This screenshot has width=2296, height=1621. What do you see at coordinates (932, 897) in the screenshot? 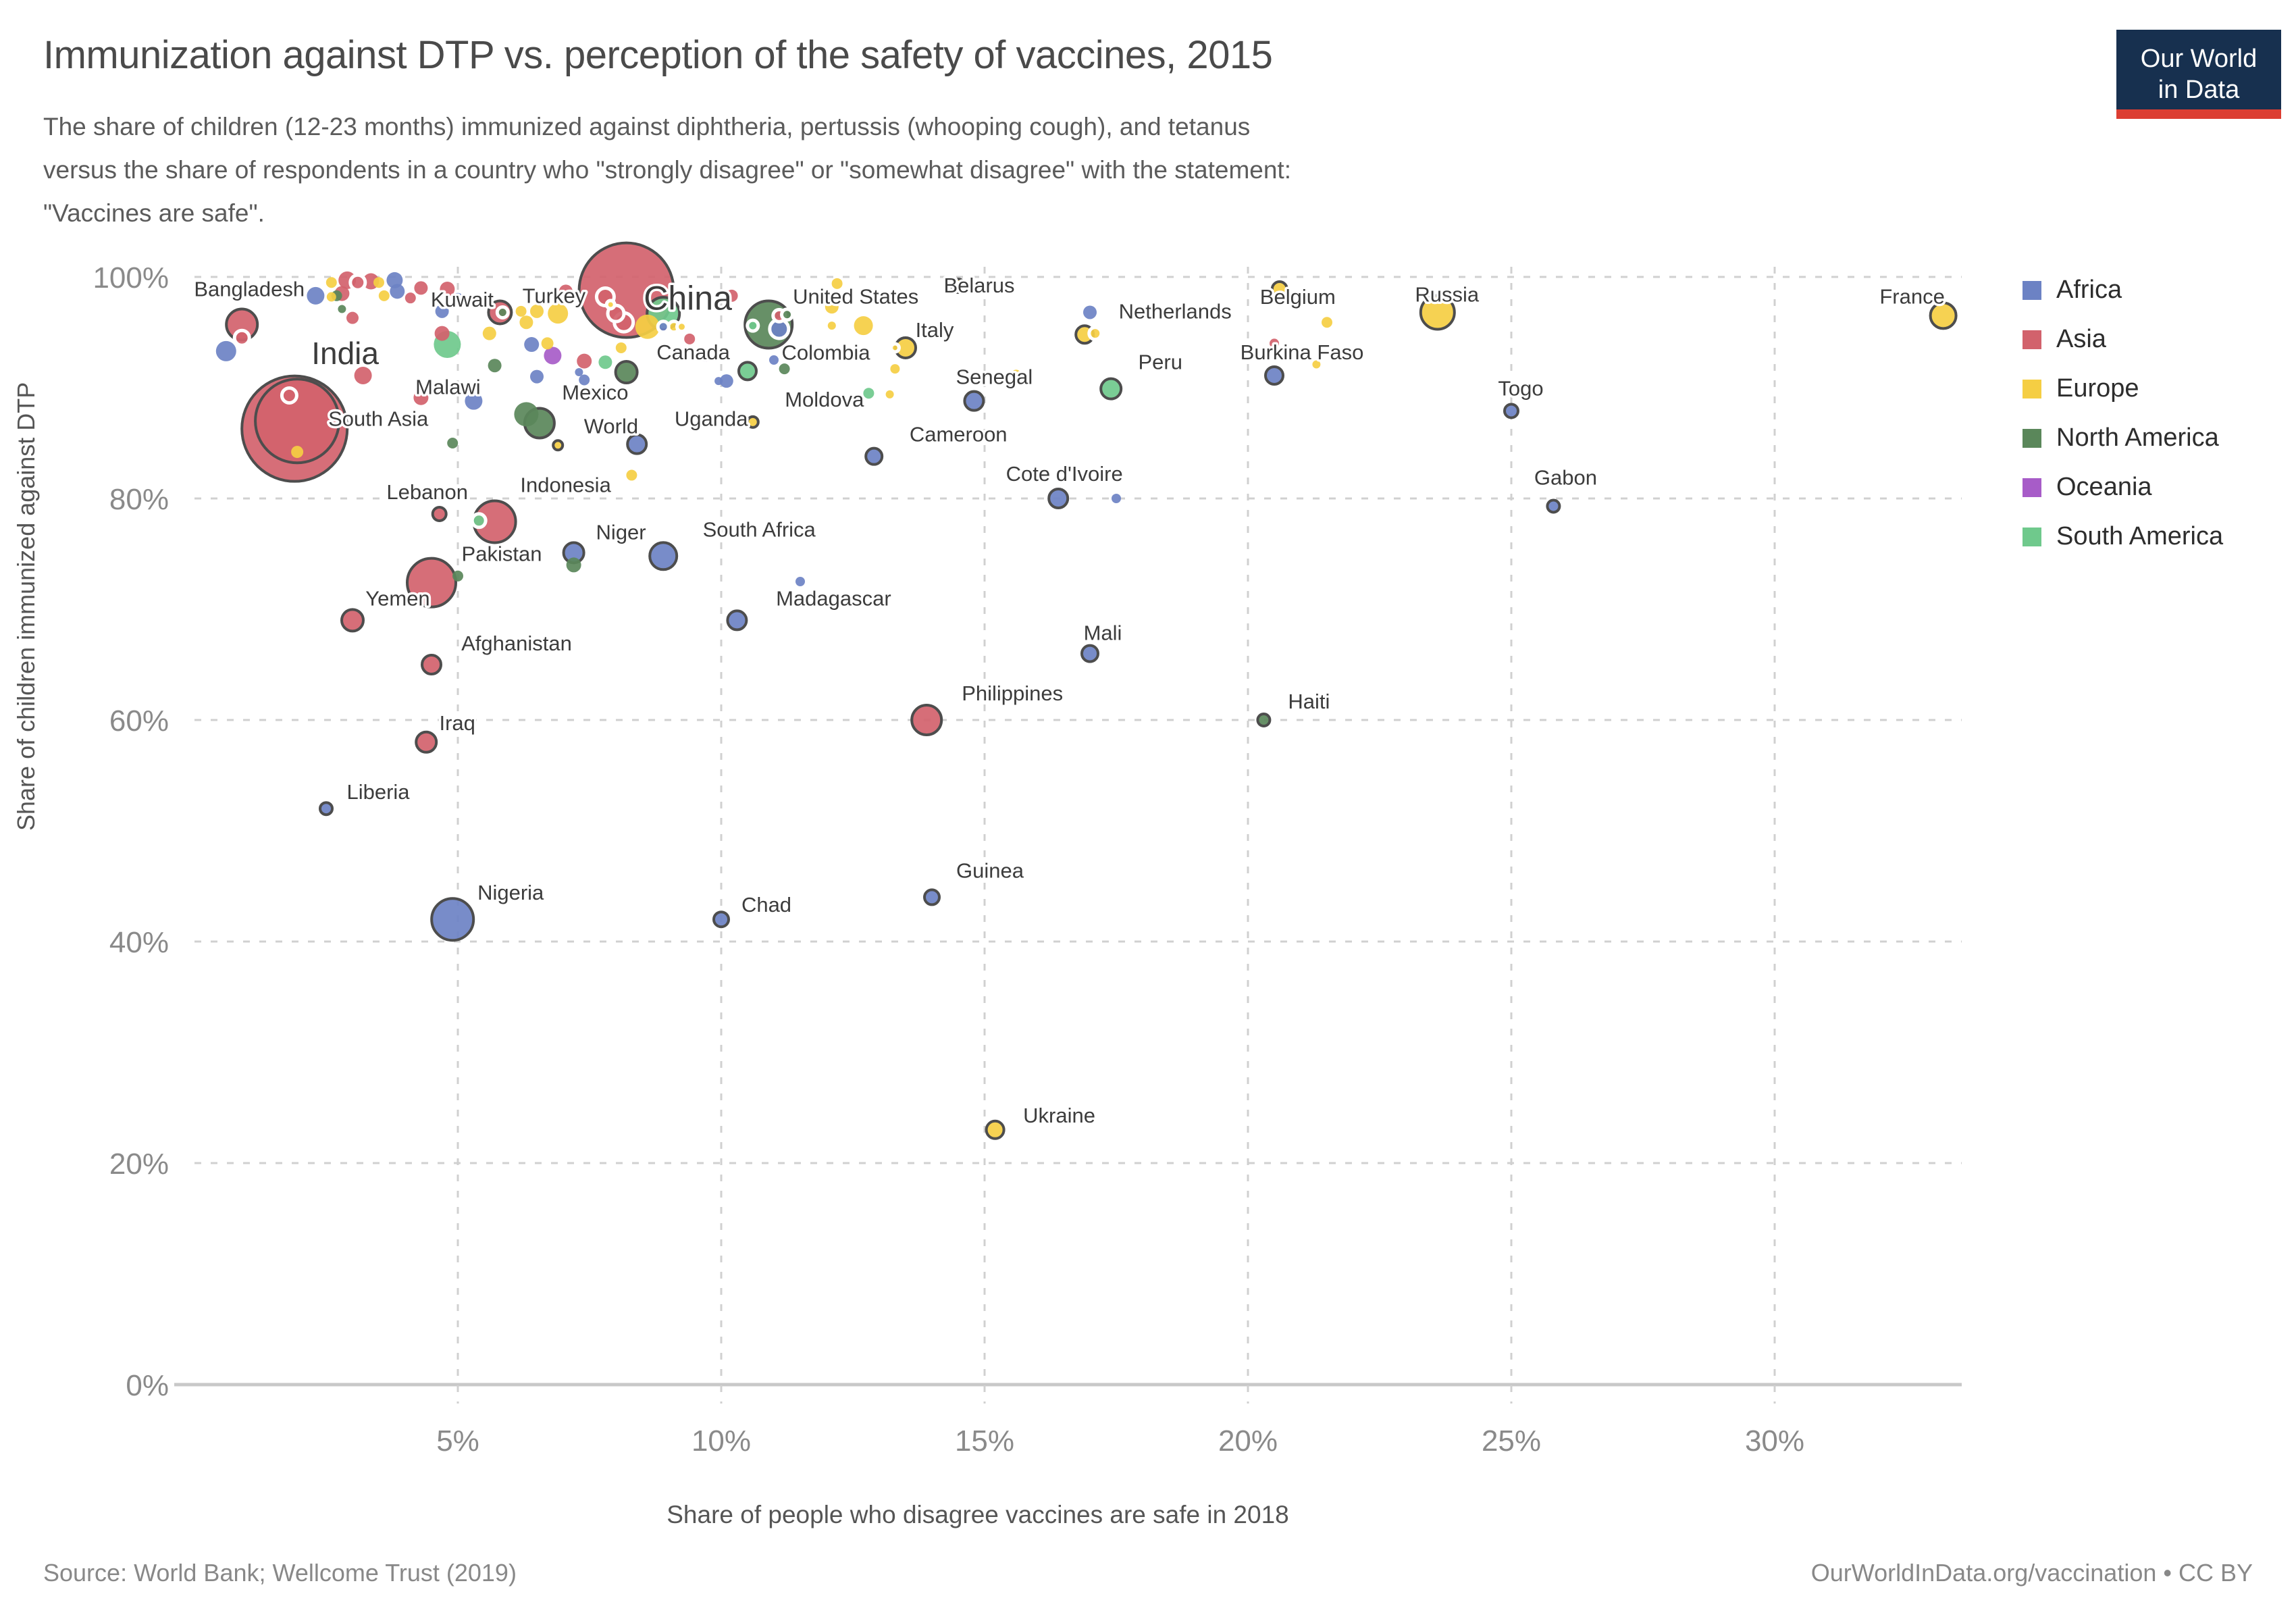
I see `data-point-guinea` at bounding box center [932, 897].